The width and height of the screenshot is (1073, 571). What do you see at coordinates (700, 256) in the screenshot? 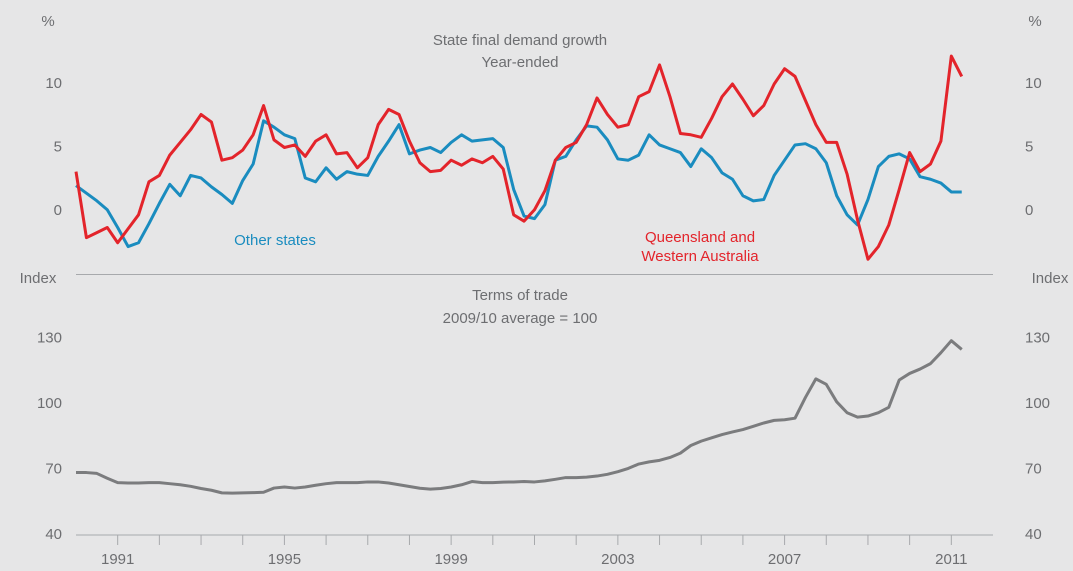
I see `series-label: Western Australia` at bounding box center [700, 256].